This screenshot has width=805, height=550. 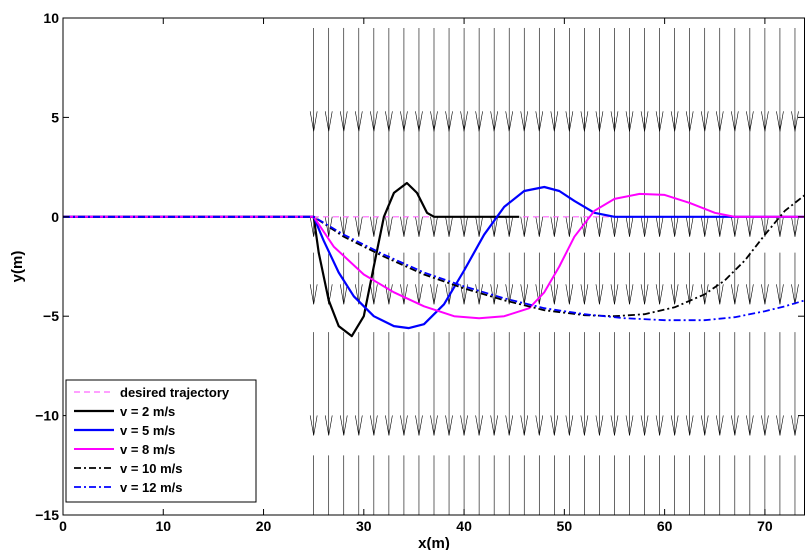 I want to click on legend-label: v = 12 m/s, so click(x=151, y=487).